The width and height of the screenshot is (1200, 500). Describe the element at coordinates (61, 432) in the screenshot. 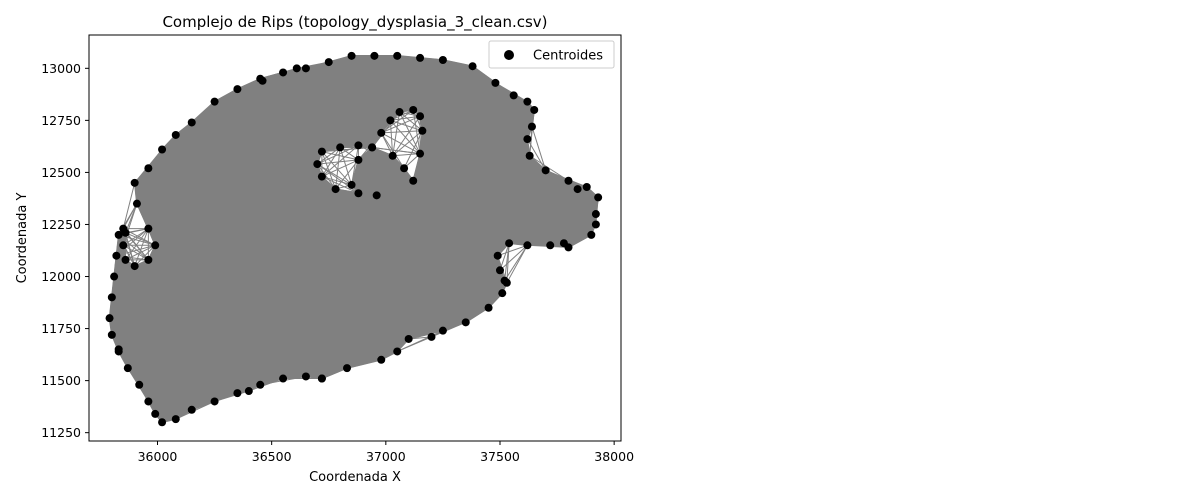

I see `y-tick-label: 11250` at that location.